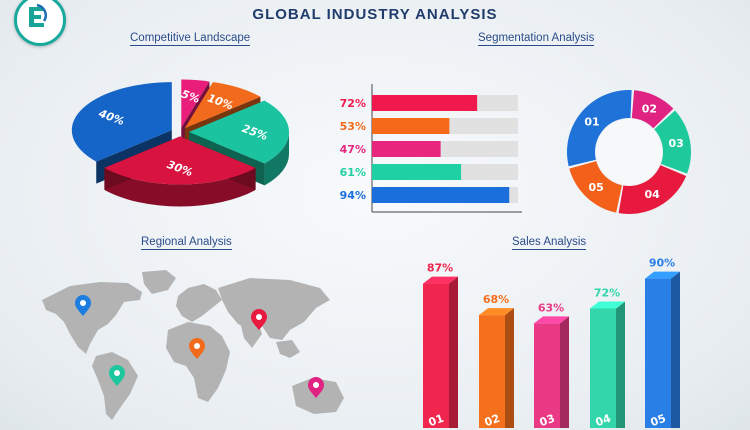 The image size is (750, 430). Describe the element at coordinates (662, 263) in the screenshot. I see `sales-value-label: 90%` at that location.